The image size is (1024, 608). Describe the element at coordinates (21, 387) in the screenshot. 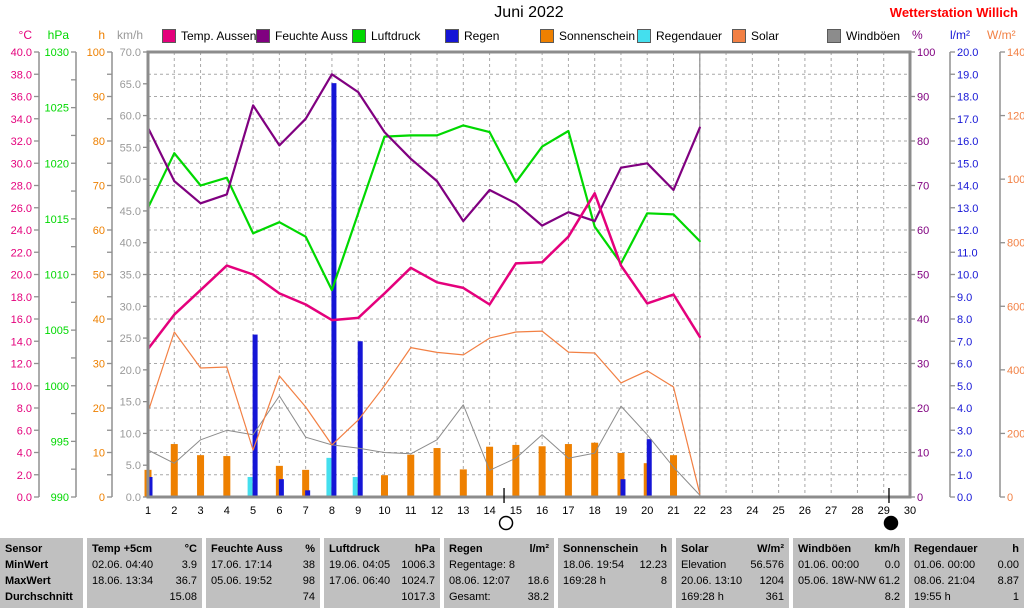

I see `svg-text: 10.0` at that location.